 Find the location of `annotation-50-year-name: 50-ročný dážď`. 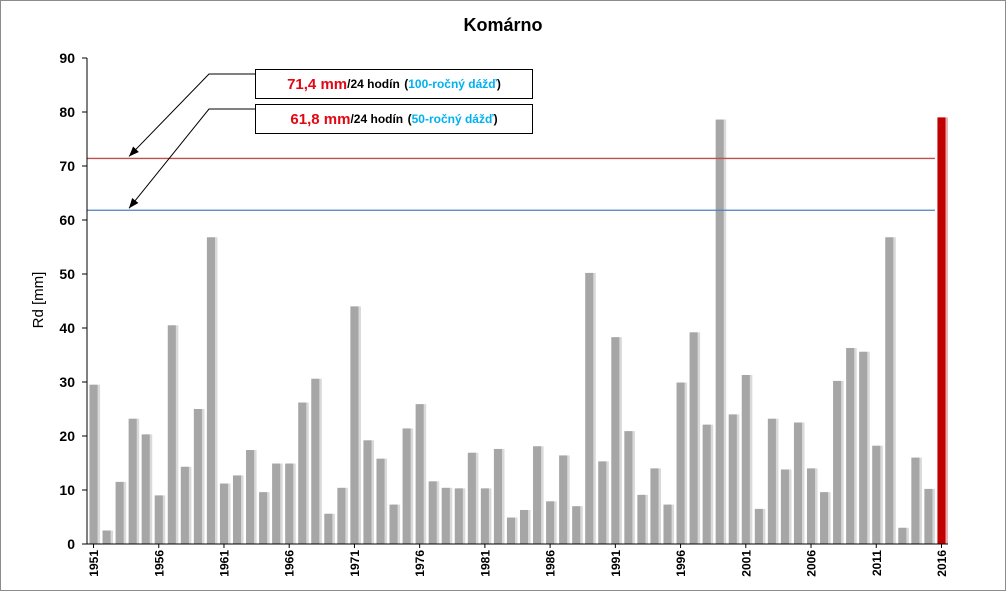

annotation-50-year-name: 50-ročný dážď is located at coordinates (452, 119).